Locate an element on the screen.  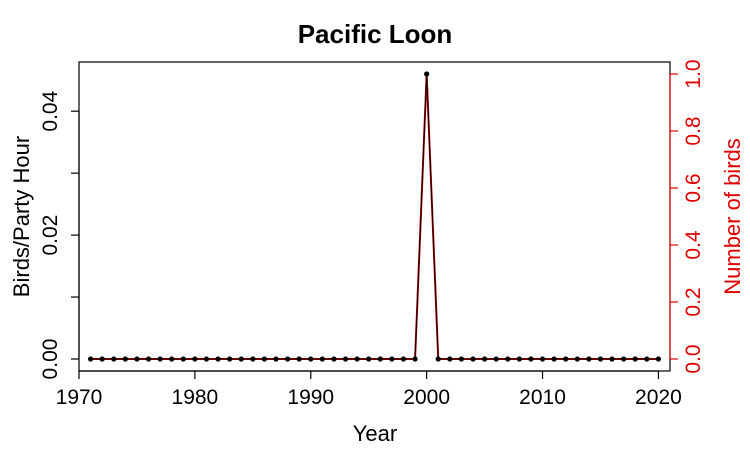
y-axis-label: Birds/Party Hour is located at coordinates (21, 216).